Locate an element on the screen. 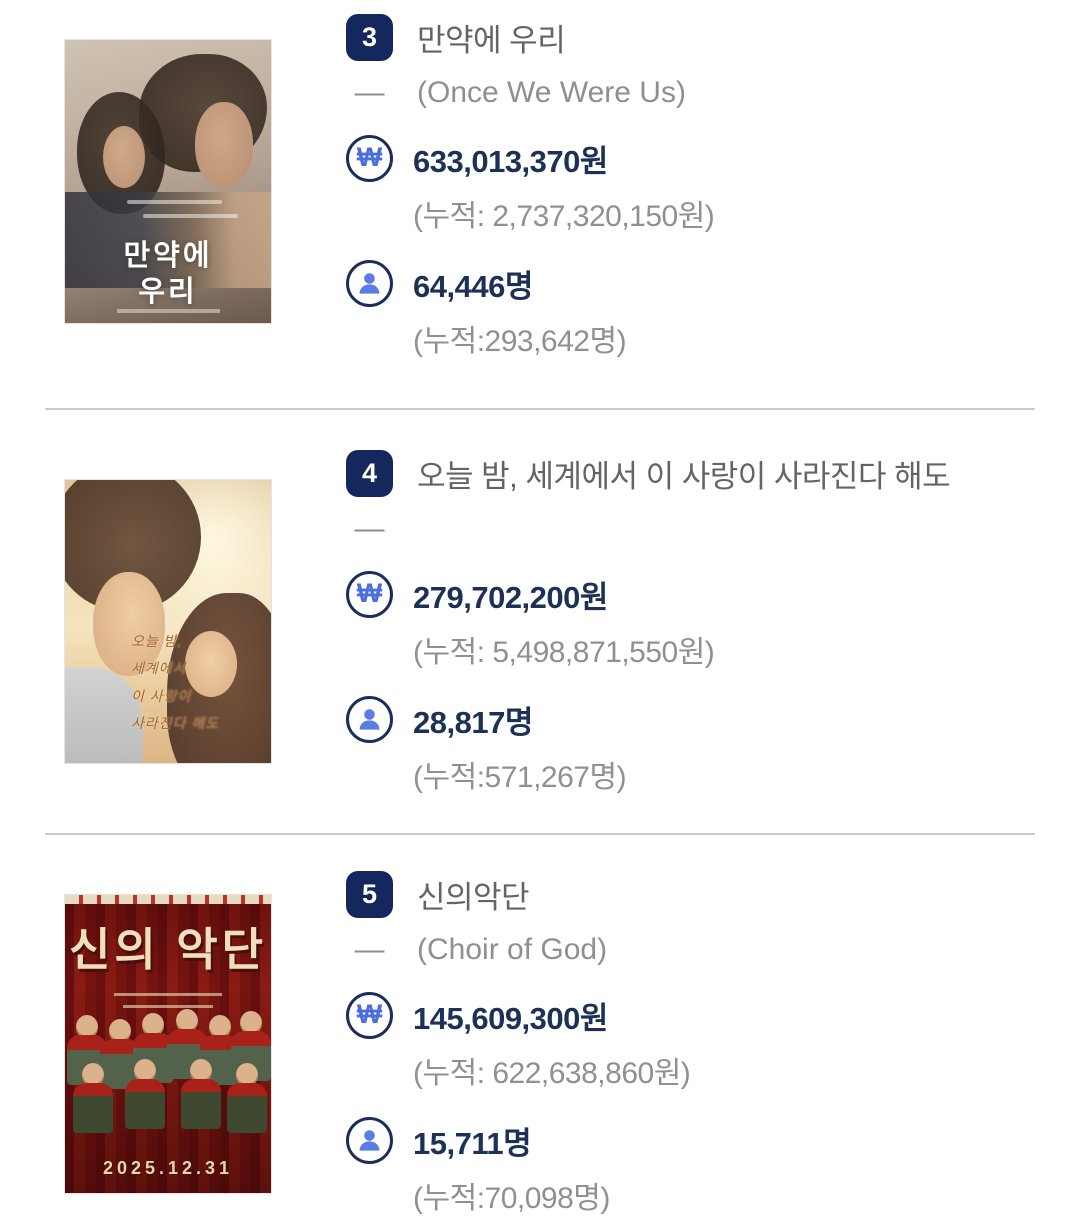 The image size is (1080, 1221). daily-audience: 28,817명 is located at coordinates (473, 722).